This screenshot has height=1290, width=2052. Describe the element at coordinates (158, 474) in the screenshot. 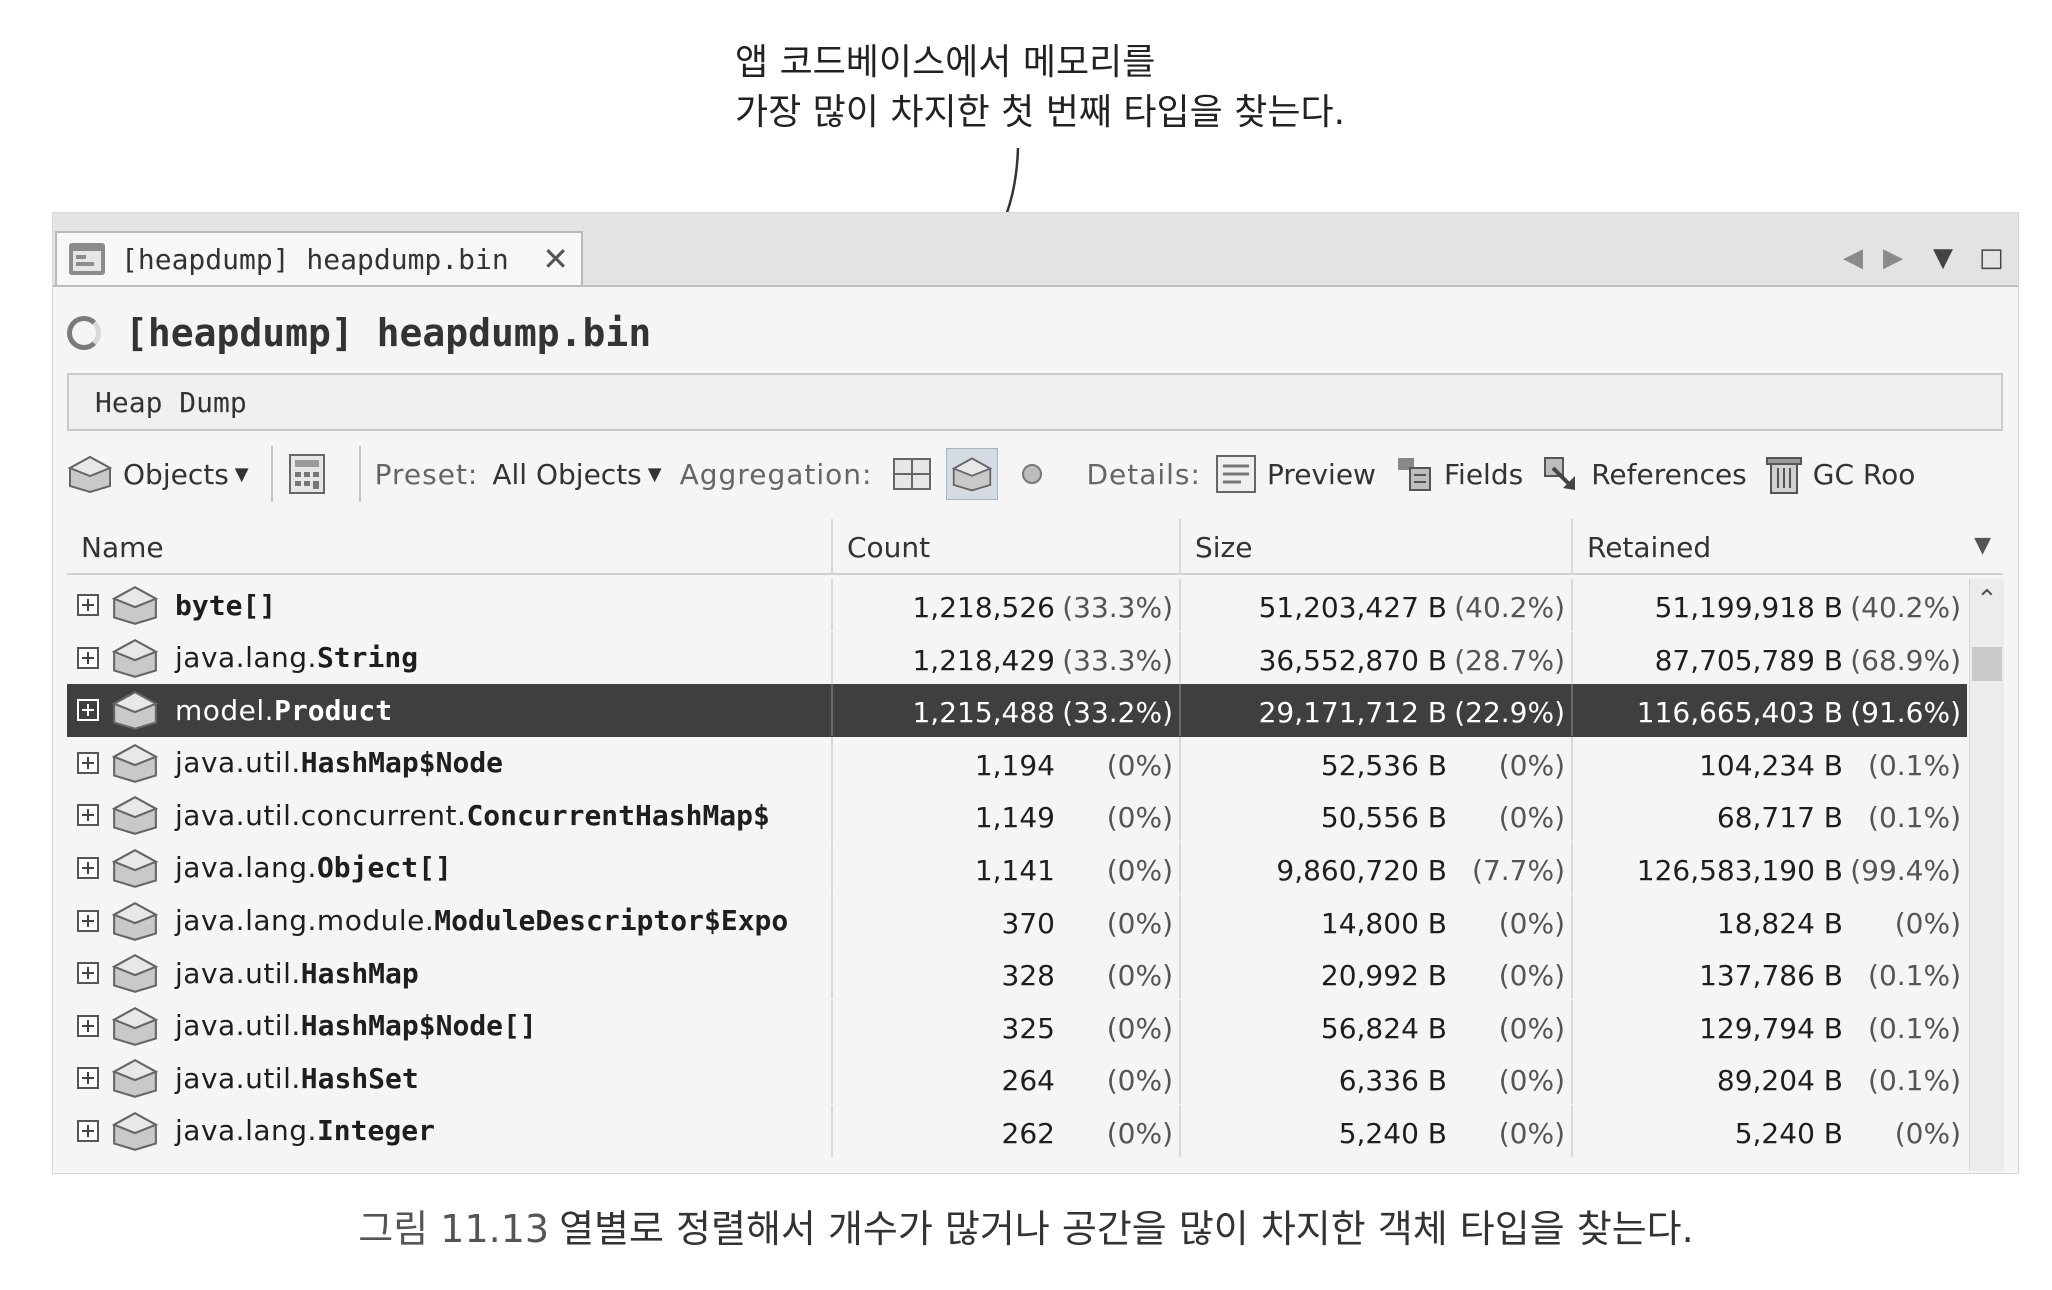

I see `objects-dropdown: Objects ▼` at that location.